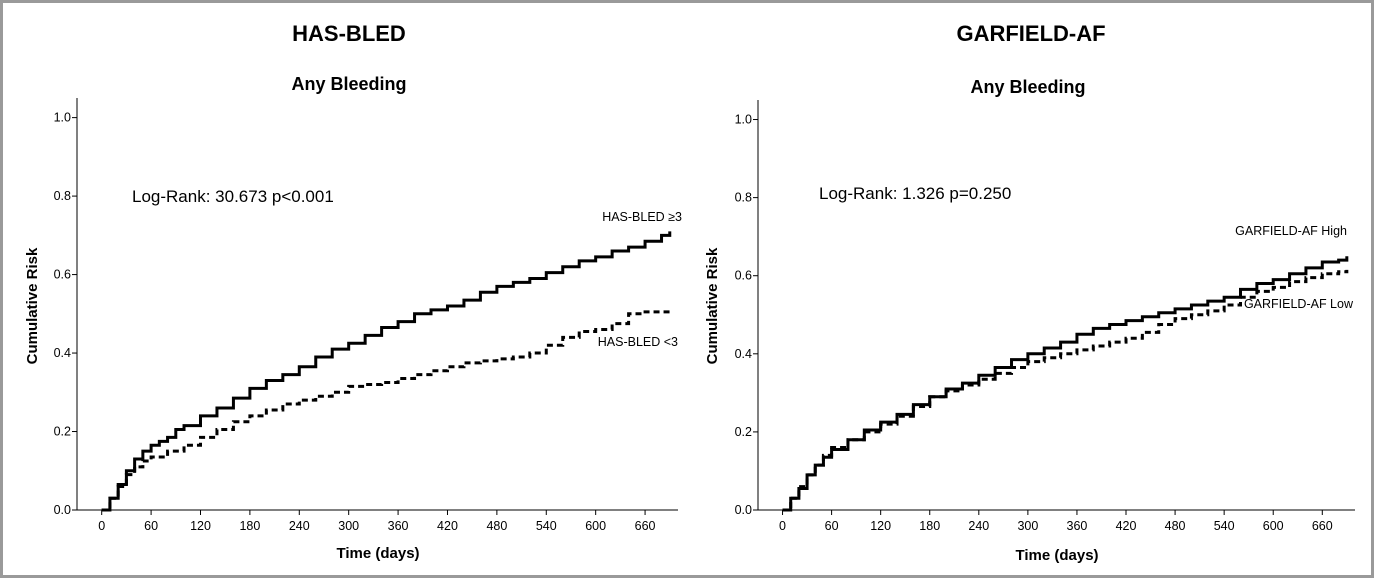 The height and width of the screenshot is (580, 1374). What do you see at coordinates (349, 33) in the screenshot?
I see `panel-title: HAS-BLED` at bounding box center [349, 33].